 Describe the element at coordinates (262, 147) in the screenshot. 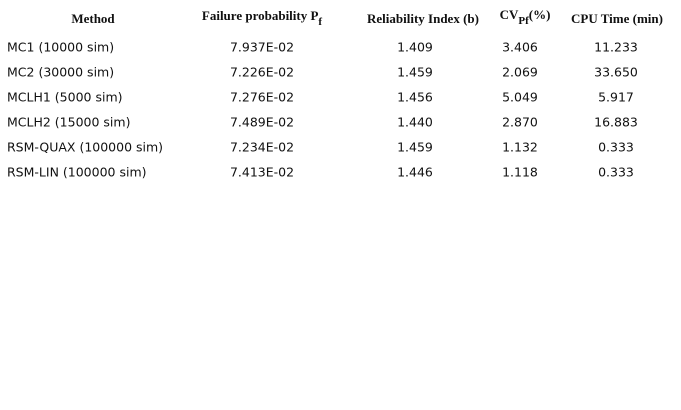

I see `table-cell: 7.234E-02` at that location.